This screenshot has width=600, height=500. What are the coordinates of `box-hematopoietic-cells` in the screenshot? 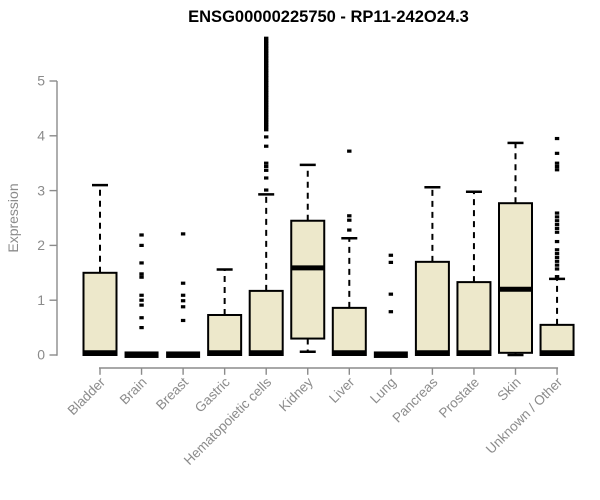 It's located at (266, 322).